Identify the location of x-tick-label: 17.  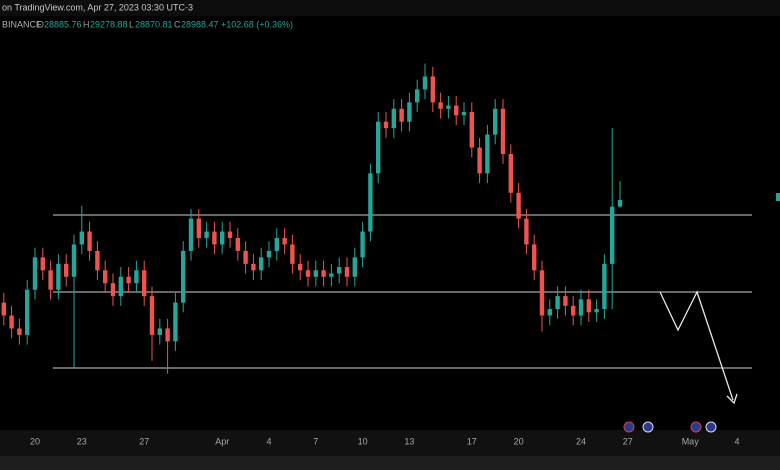
(472, 441).